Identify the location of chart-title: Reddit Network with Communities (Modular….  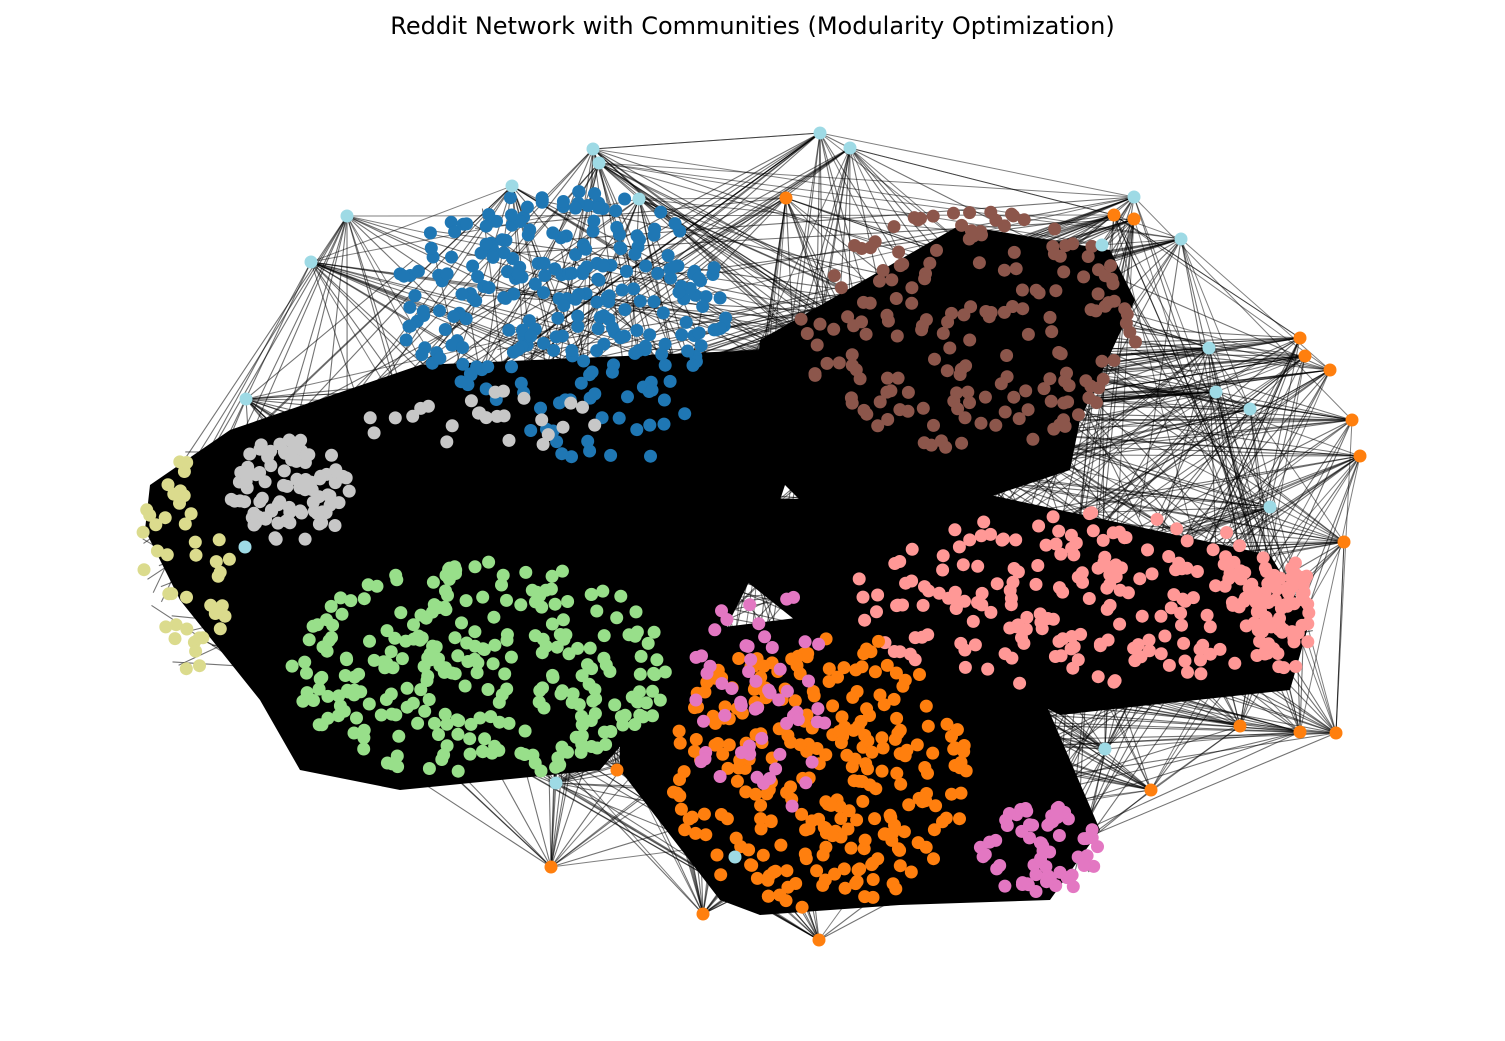
(752, 26).